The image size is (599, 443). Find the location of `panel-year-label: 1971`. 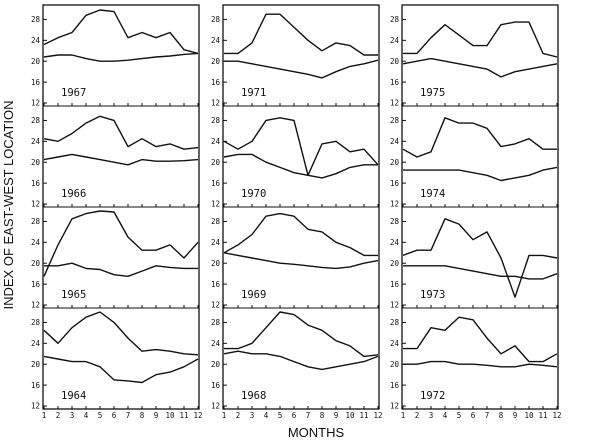

panel-year-label: 1971 is located at coordinates (253, 93).